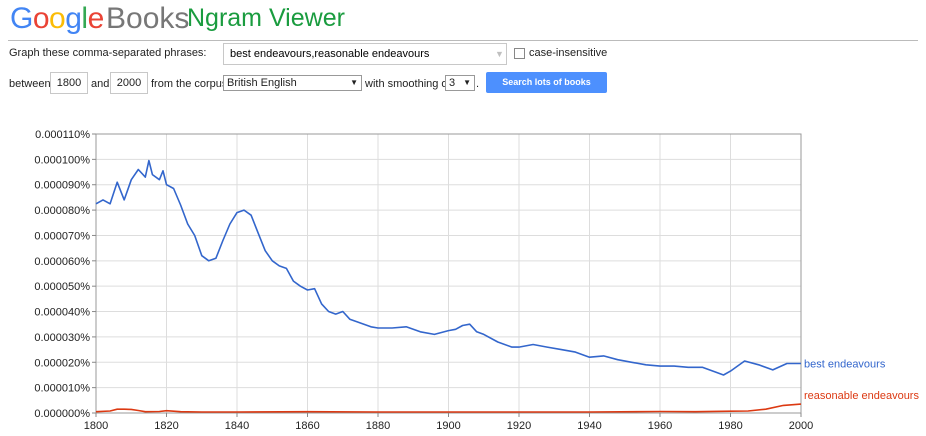 The height and width of the screenshot is (436, 926). Describe the element at coordinates (62, 236) in the screenshot. I see `y-tick-label: 0.000070%` at that location.